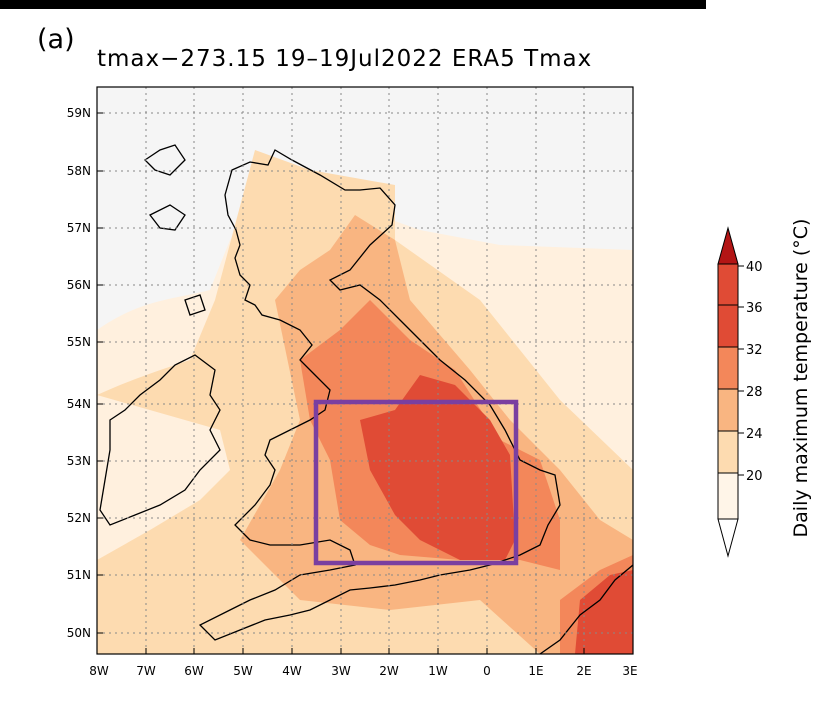 The height and width of the screenshot is (718, 830). Describe the element at coordinates (79, 373) in the screenshot. I see `lat-labels: 59N 58N 57N 56N 55N 54N 53N 52N 51N 50N` at that location.